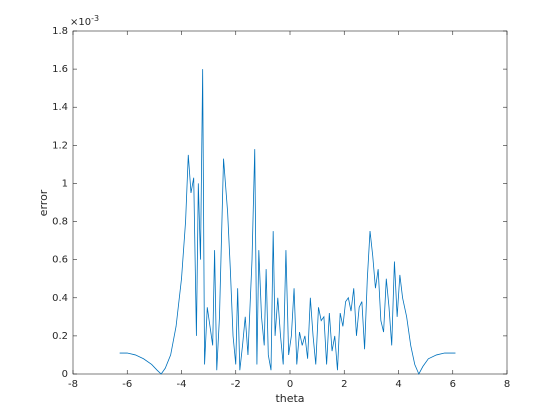 Image resolution: width=560 pixels, height=420 pixels. What do you see at coordinates (507, 384) in the screenshot?
I see `x-tick-label: 8` at bounding box center [507, 384].